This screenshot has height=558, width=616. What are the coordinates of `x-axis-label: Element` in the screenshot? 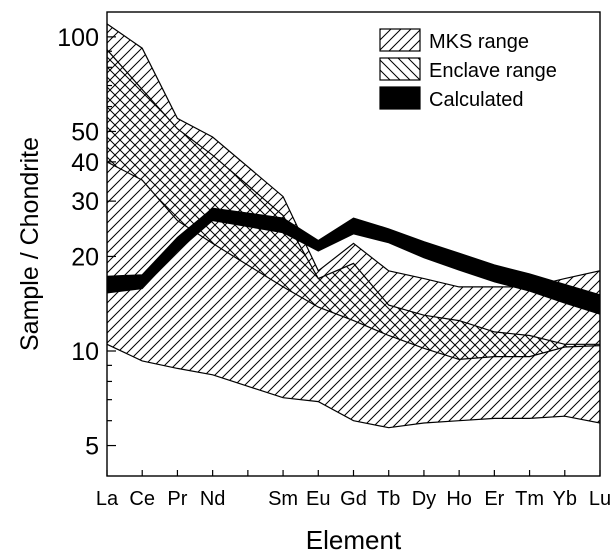 It's located at (354, 540).